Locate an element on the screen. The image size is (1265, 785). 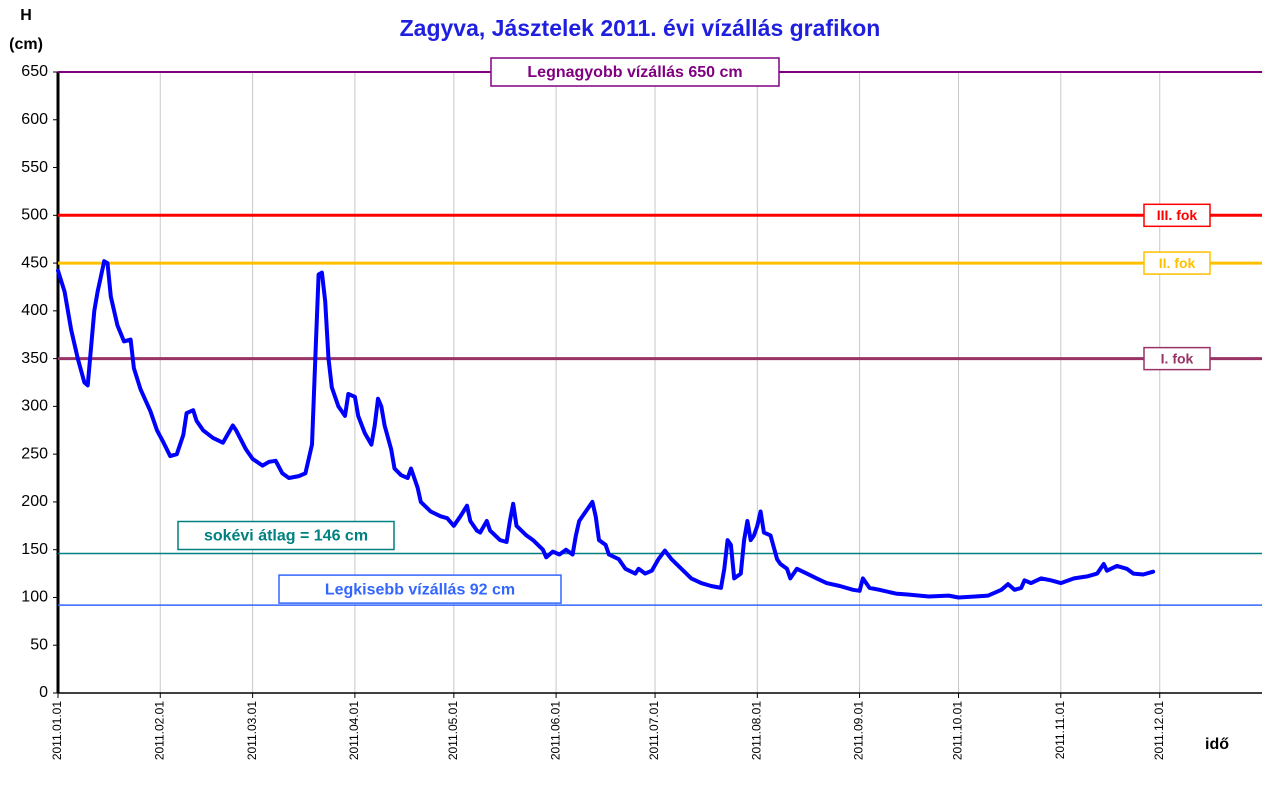
reference-label: II. fok is located at coordinates (1177, 263).